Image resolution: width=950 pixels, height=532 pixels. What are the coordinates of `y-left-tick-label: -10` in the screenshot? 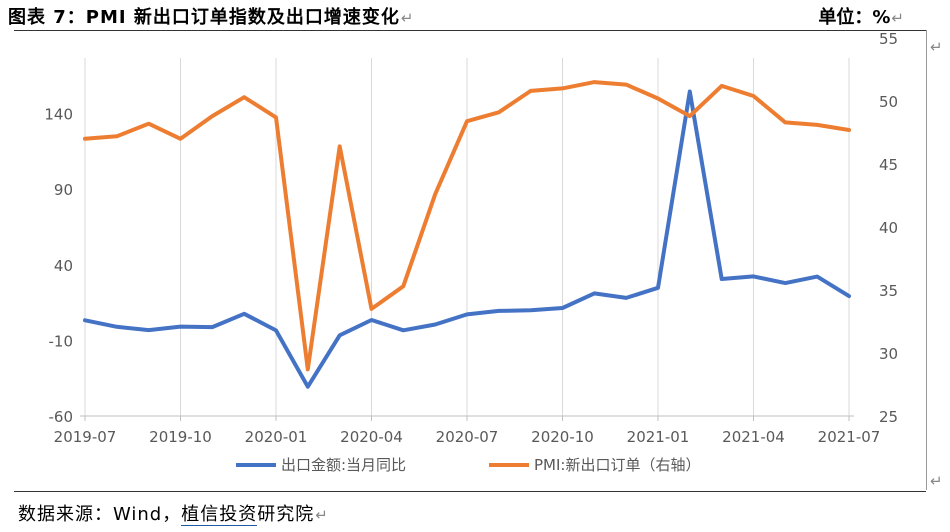 It's located at (61, 341).